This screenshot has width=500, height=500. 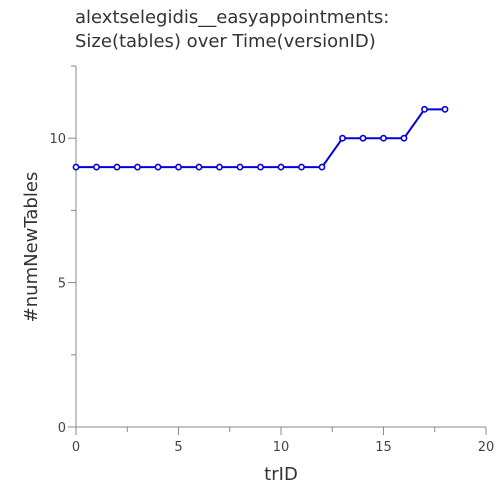 What do you see at coordinates (281, 447) in the screenshot?
I see `x-tick-label: 10` at bounding box center [281, 447].